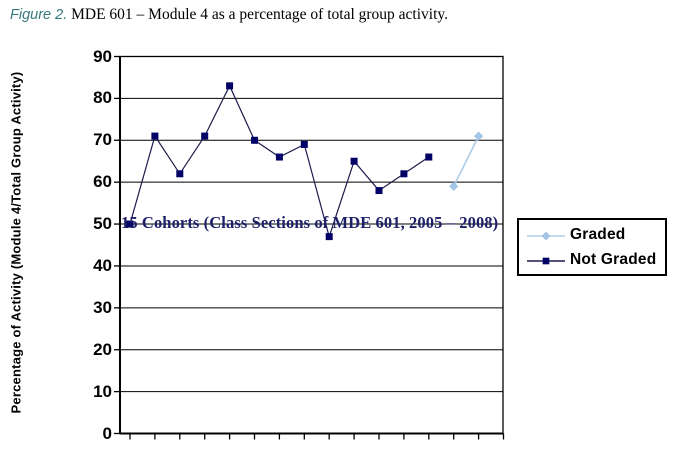  I want to click on legend-item-not-graded: Not Graded, so click(596, 259).